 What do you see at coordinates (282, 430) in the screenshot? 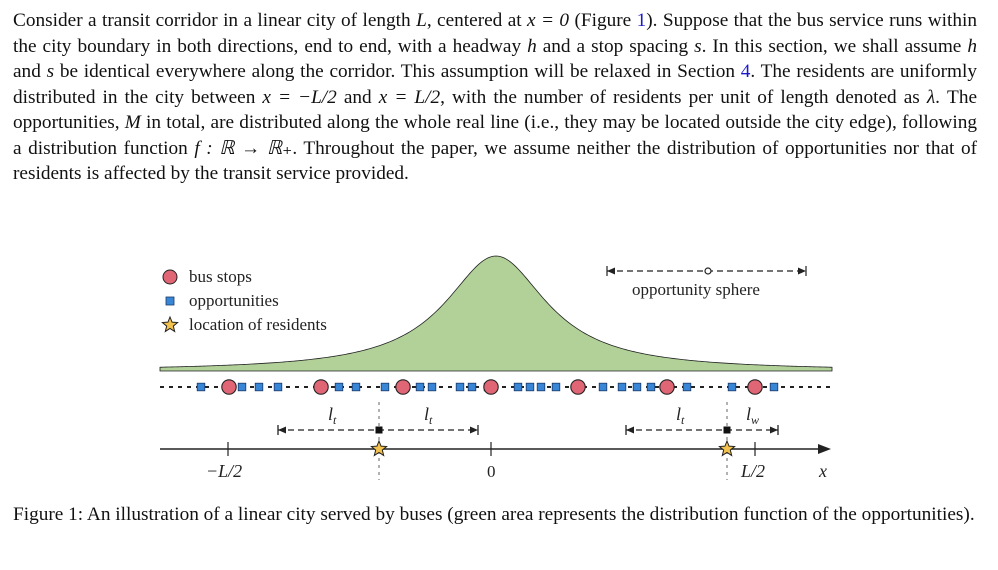
I see `left-lt-arrow-start` at bounding box center [282, 430].